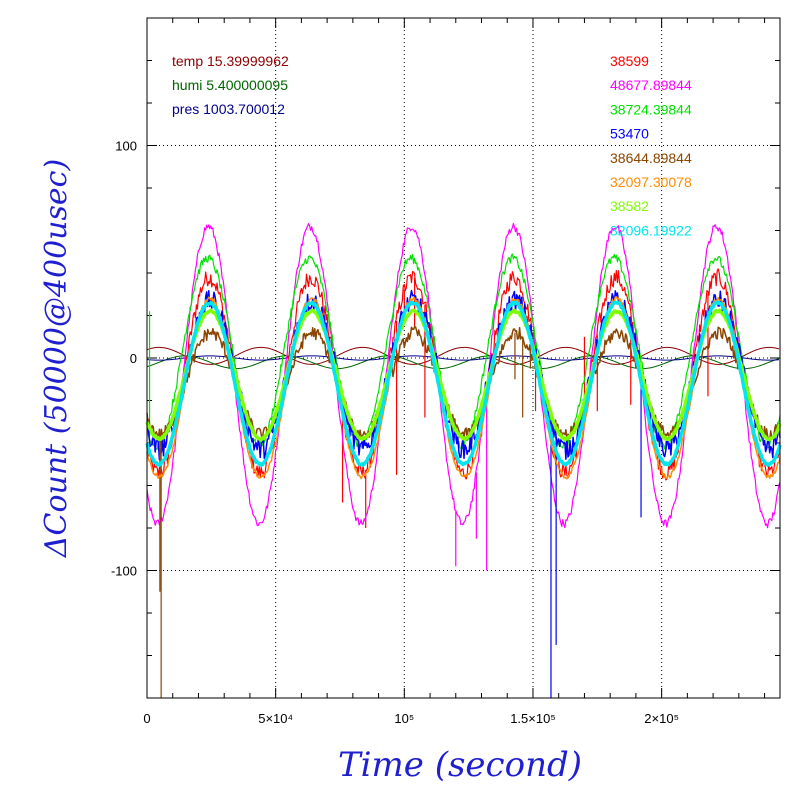  I want to click on env-legend-entry: pres 1003.700012, so click(228, 109).